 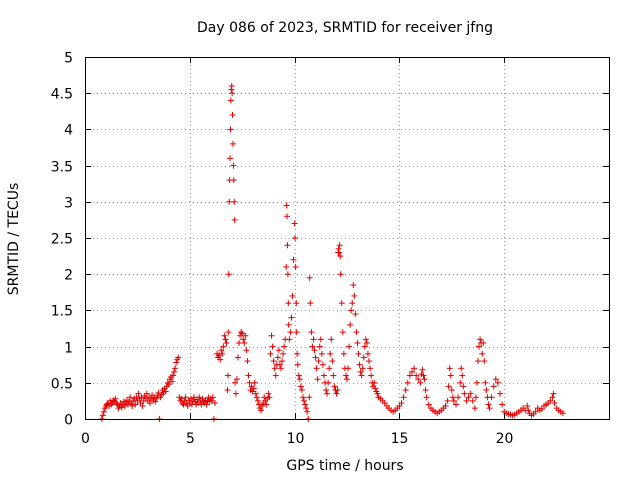 I want to click on y-tick-label: 1.5, so click(x=62, y=312).